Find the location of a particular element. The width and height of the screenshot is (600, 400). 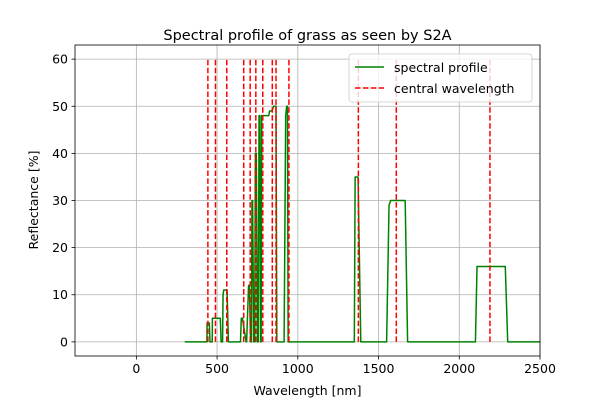

legend-label-central: central wavelength is located at coordinates (454, 88).